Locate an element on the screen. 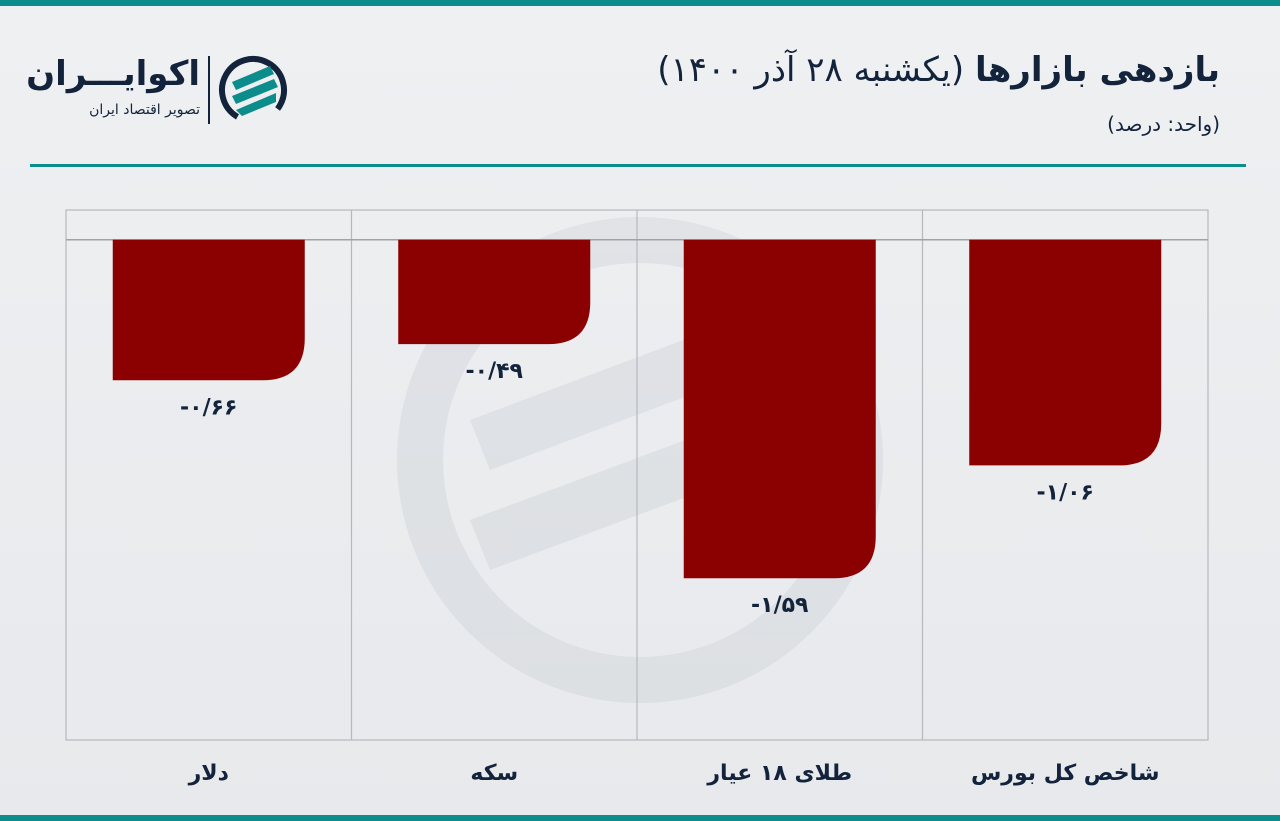 The width and height of the screenshot is (1280, 821). brand-divider is located at coordinates (209, 90).